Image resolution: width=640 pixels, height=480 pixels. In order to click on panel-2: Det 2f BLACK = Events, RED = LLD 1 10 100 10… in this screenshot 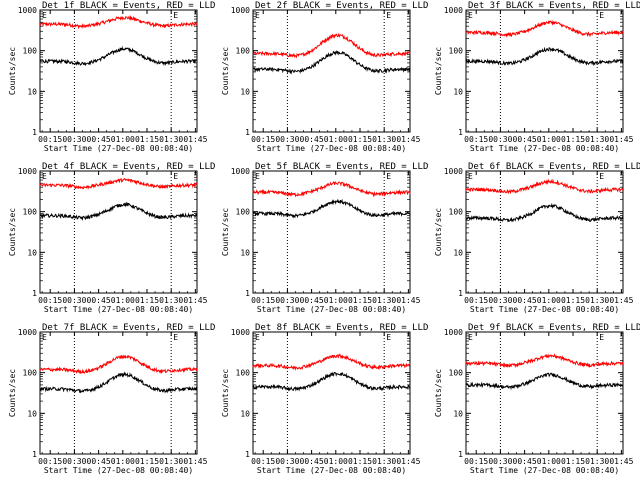, I will do `click(324, 77)`.